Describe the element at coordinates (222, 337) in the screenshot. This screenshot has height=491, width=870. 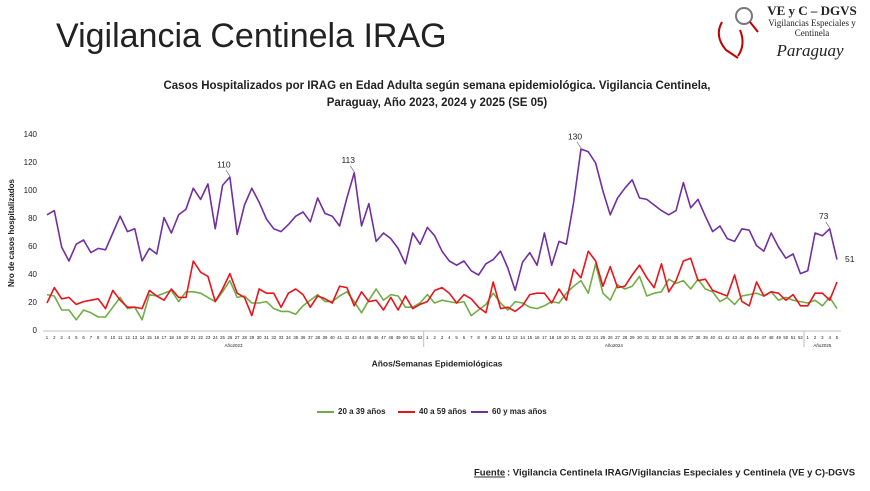
I see `x-tick-label: 25` at that location.